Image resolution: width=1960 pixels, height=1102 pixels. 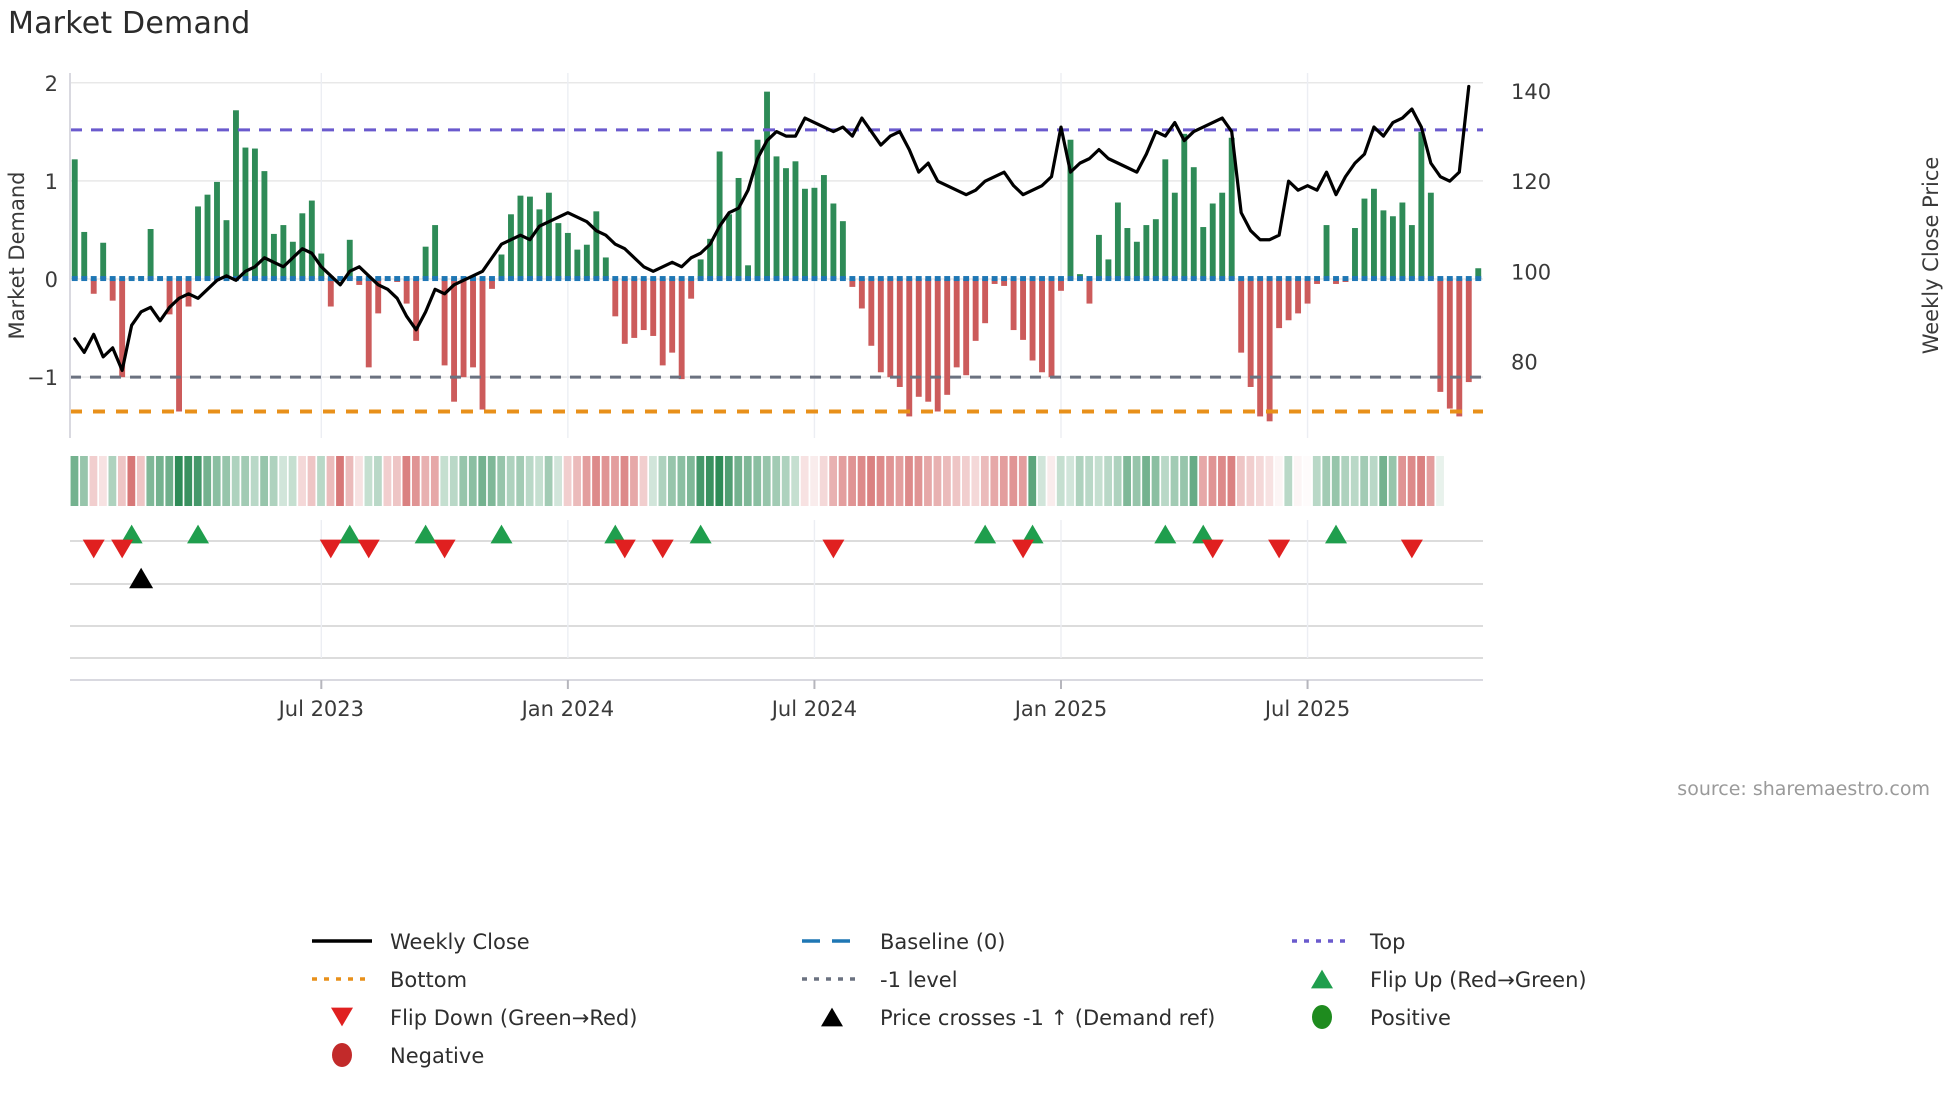 I want to click on price-cross-marker, so click(x=141, y=578).